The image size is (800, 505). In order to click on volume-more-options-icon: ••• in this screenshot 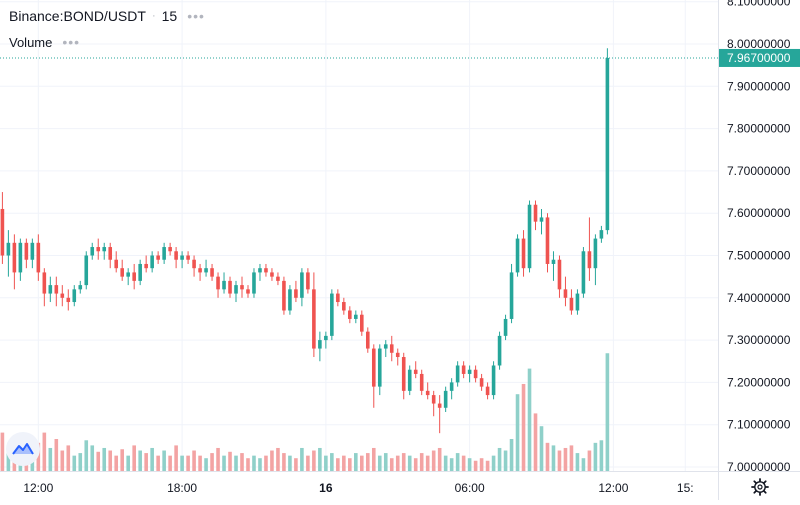, I will do `click(71, 42)`.